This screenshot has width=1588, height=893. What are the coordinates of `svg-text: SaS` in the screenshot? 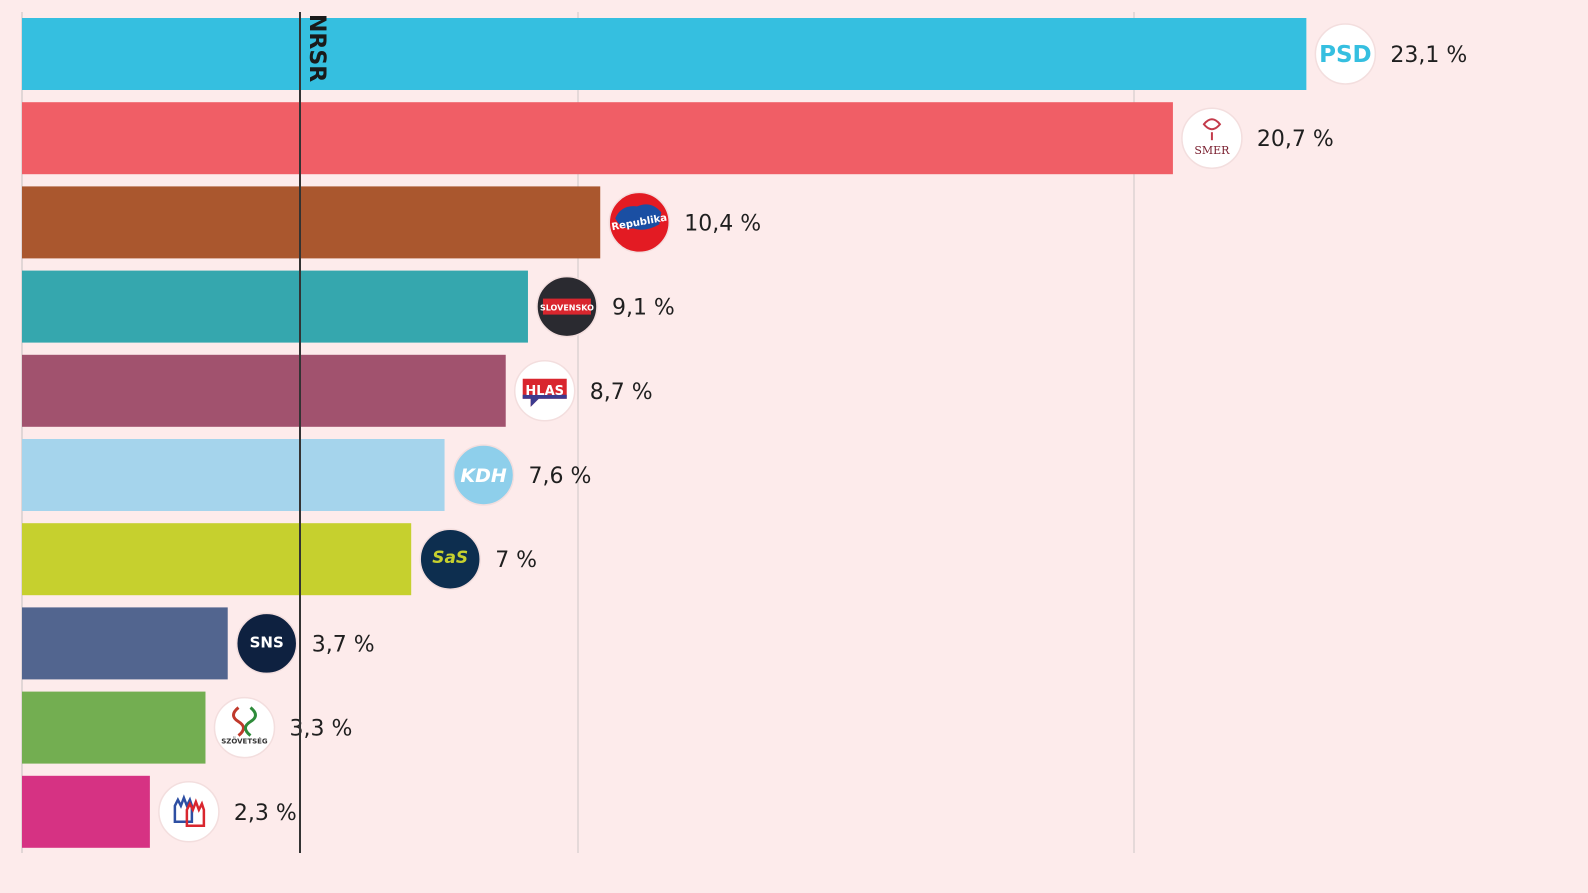 It's located at (450, 558).